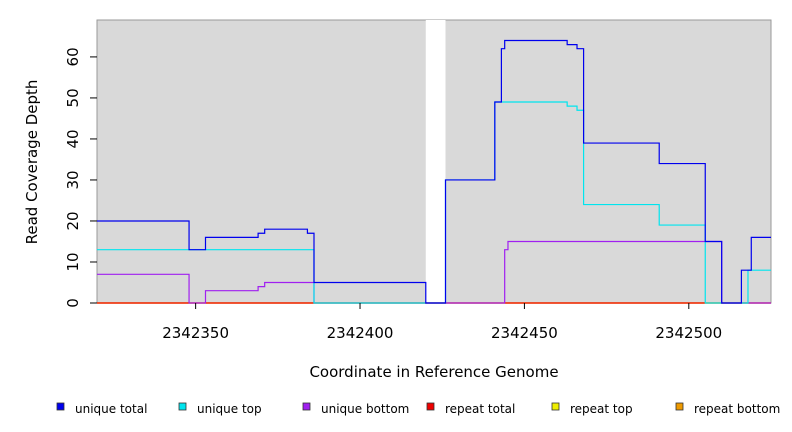  What do you see at coordinates (737, 409) in the screenshot?
I see `legend-label: repeat bottom` at bounding box center [737, 409].